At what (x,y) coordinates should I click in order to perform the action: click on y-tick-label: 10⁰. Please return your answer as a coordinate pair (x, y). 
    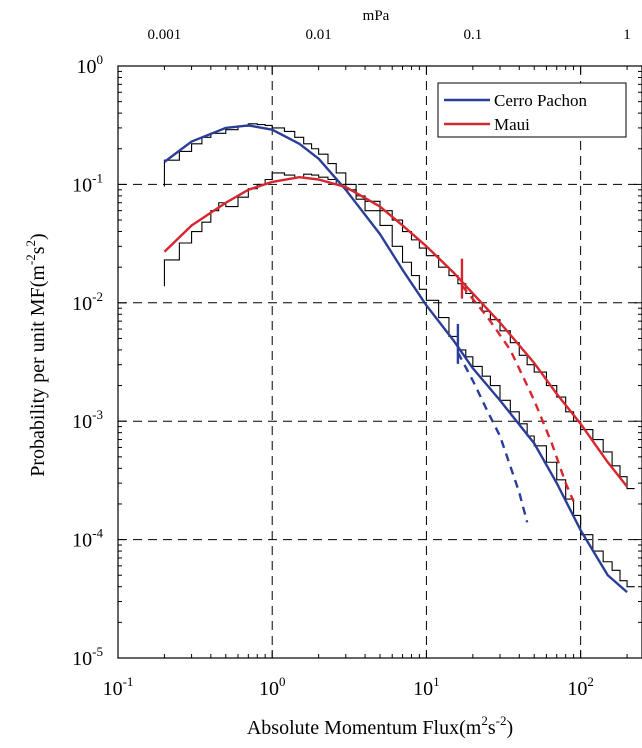
    Looking at the image, I should click on (90, 65).